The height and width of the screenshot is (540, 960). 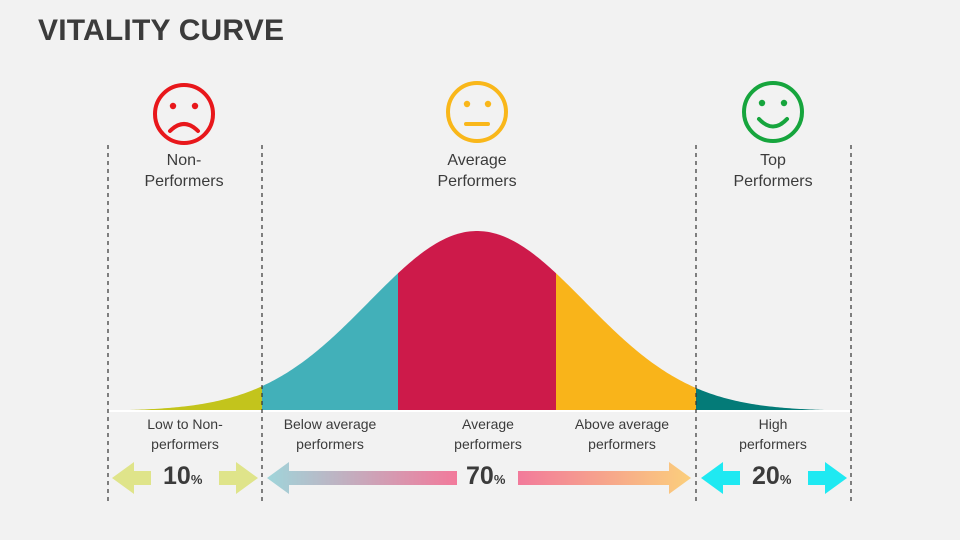 What do you see at coordinates (488, 434) in the screenshot?
I see `segment-label-average: Average performers` at bounding box center [488, 434].